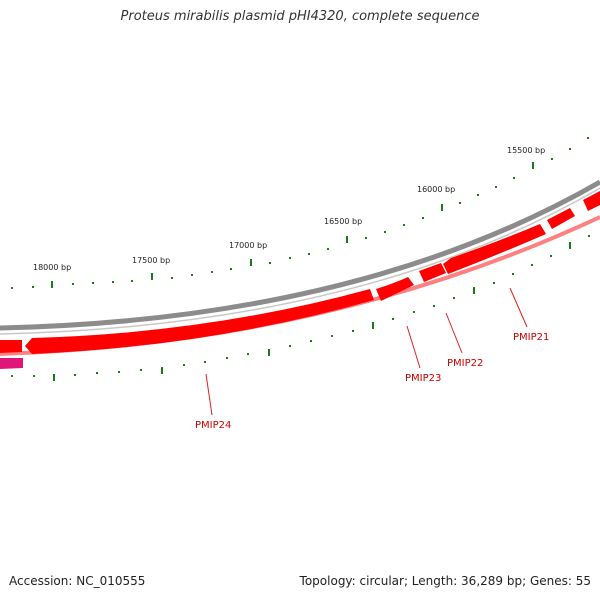 Image resolution: width=600 pixels, height=600 pixels. Describe the element at coordinates (518, 307) in the screenshot. I see `leader-pmip21` at that location.